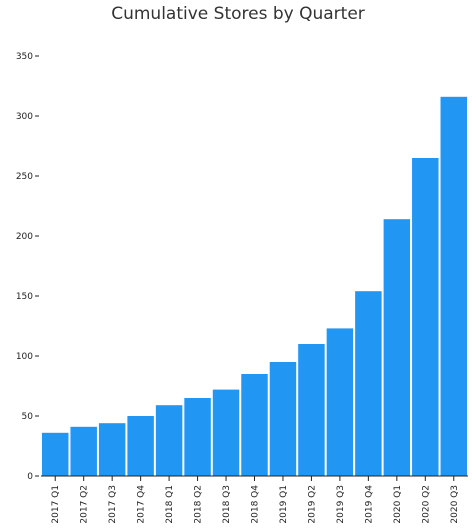  What do you see at coordinates (24, 117) in the screenshot?
I see `y-tick-label: 300` at bounding box center [24, 117].